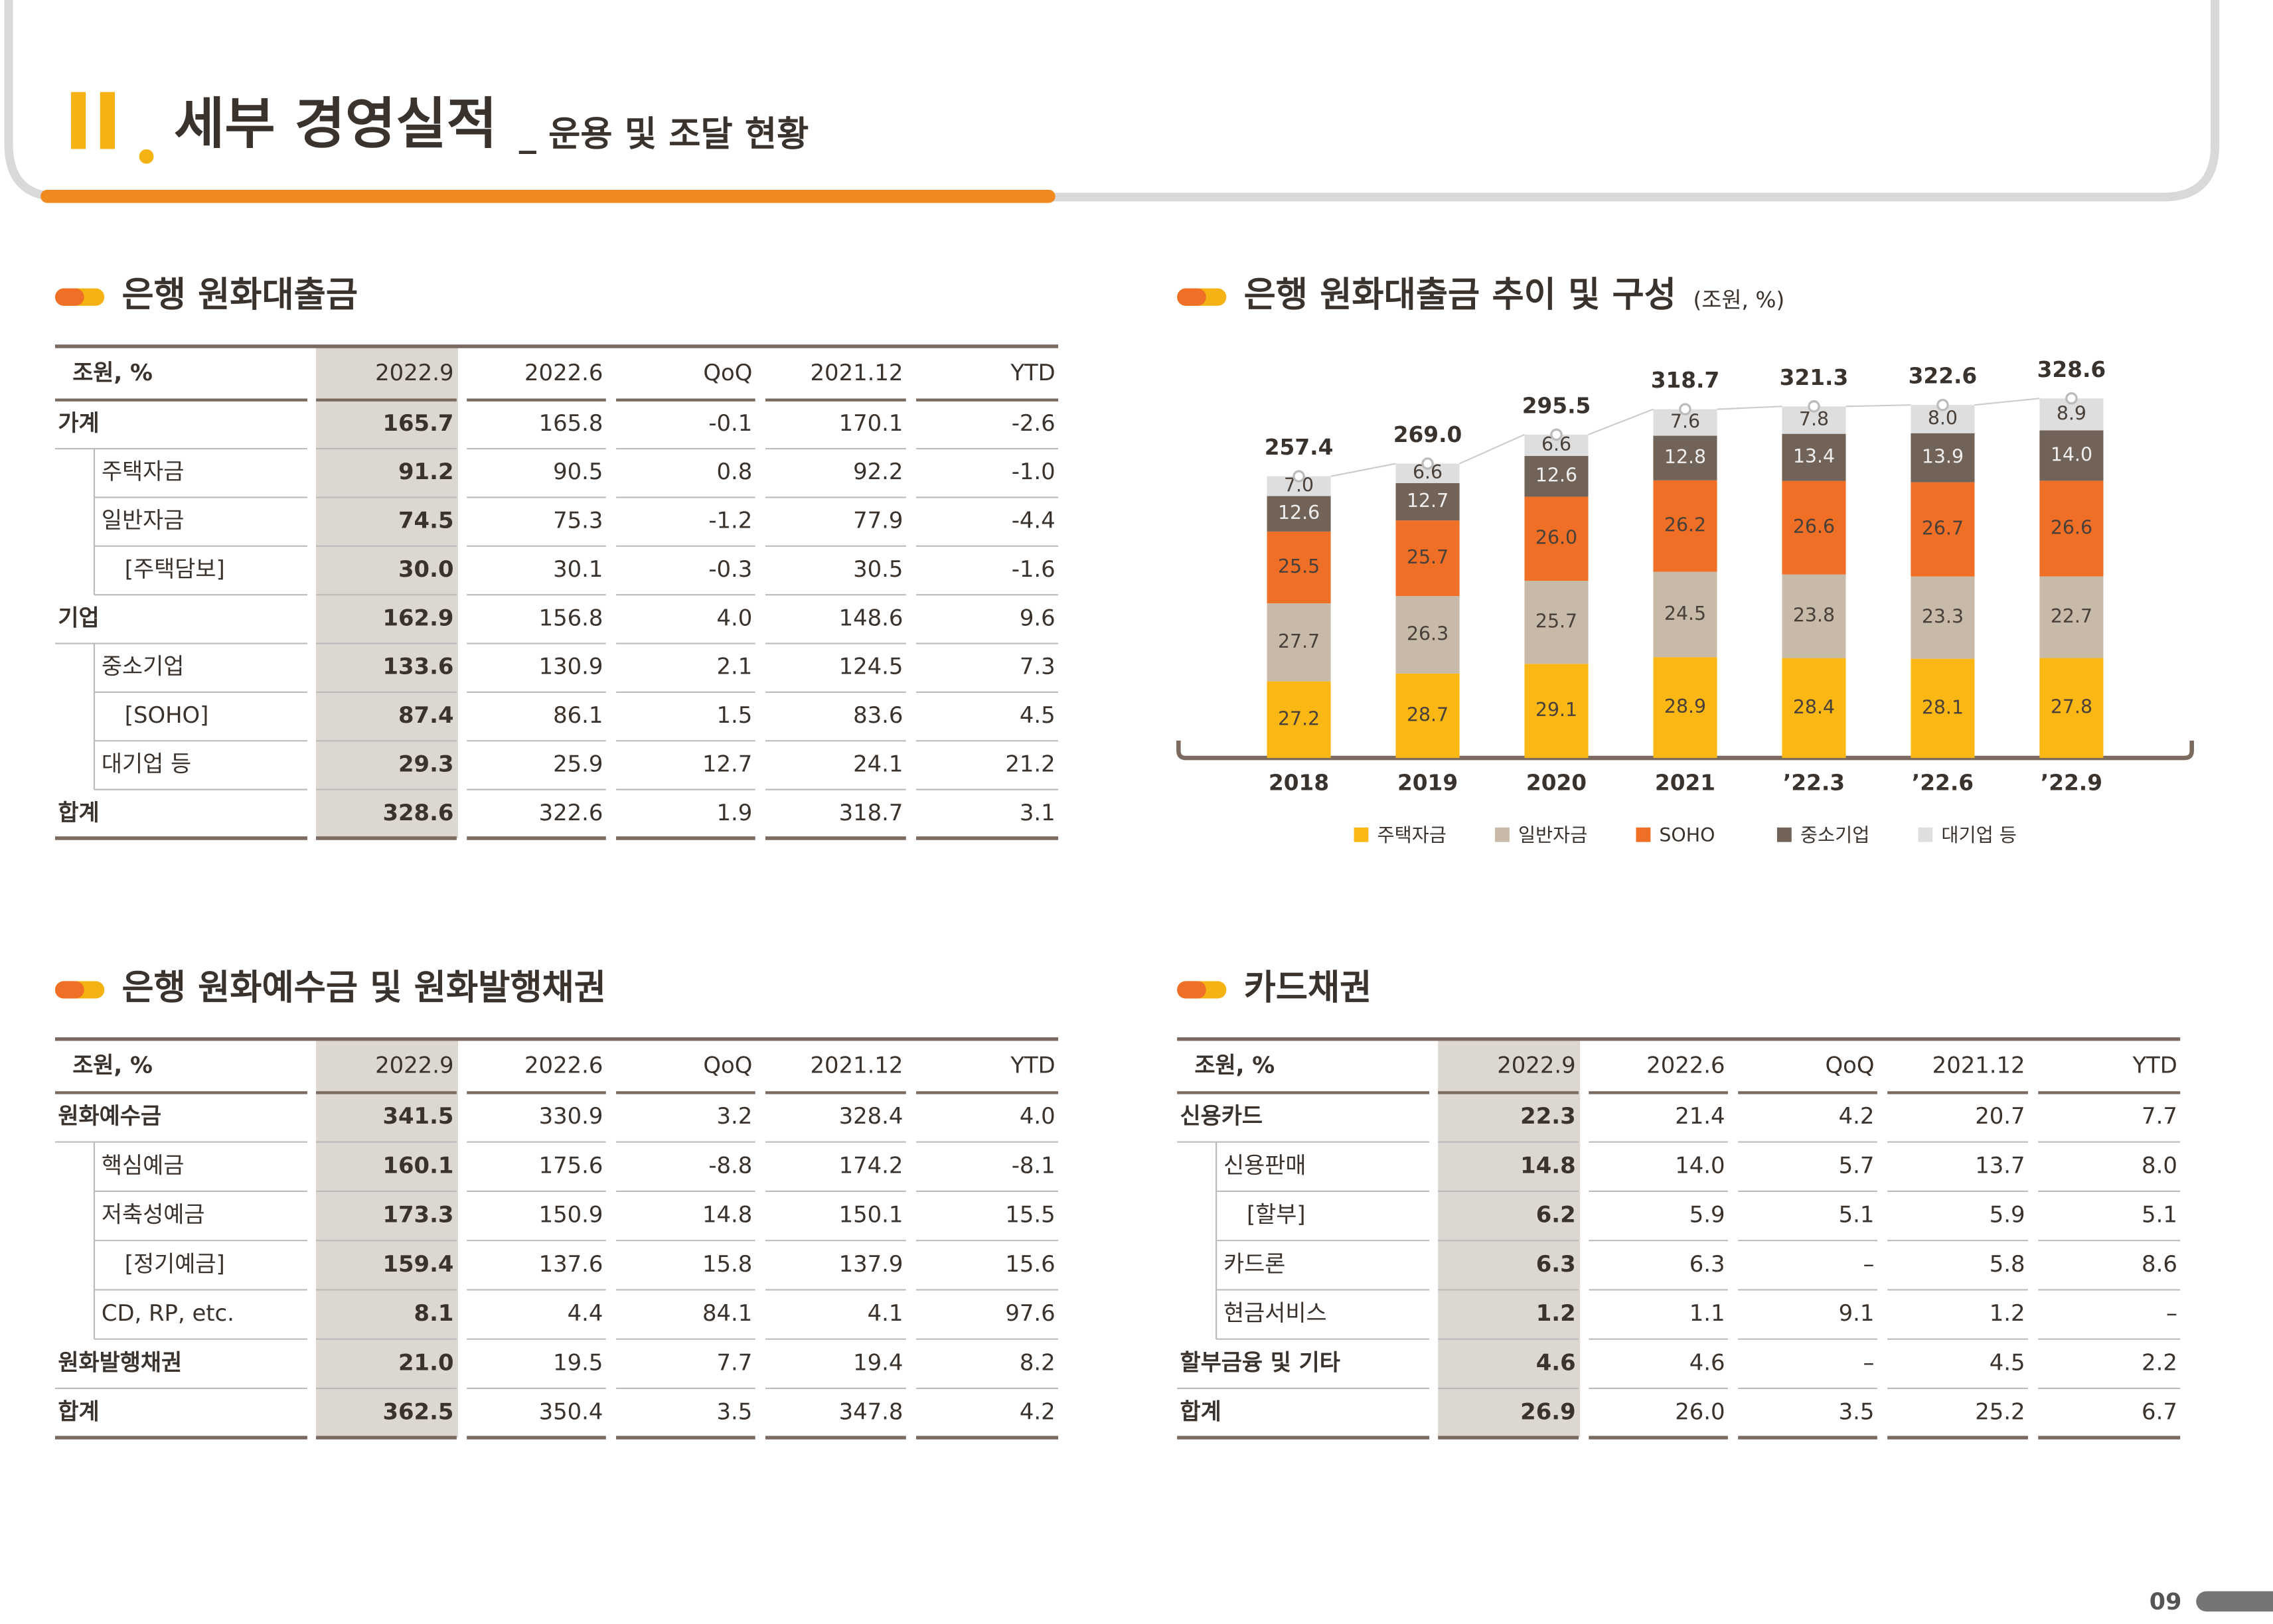  I want to click on row-label: 카드론, so click(1254, 1264).